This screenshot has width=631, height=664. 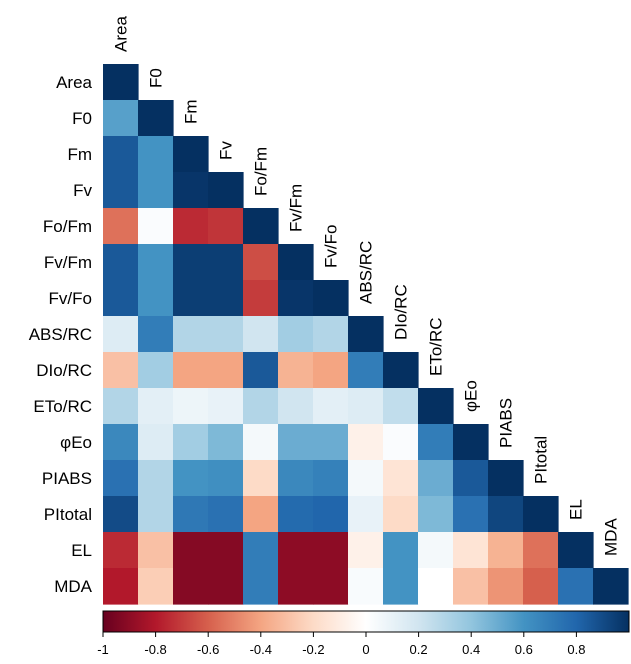 I want to click on cell-pitotal-fv-fo, so click(x=331, y=514).